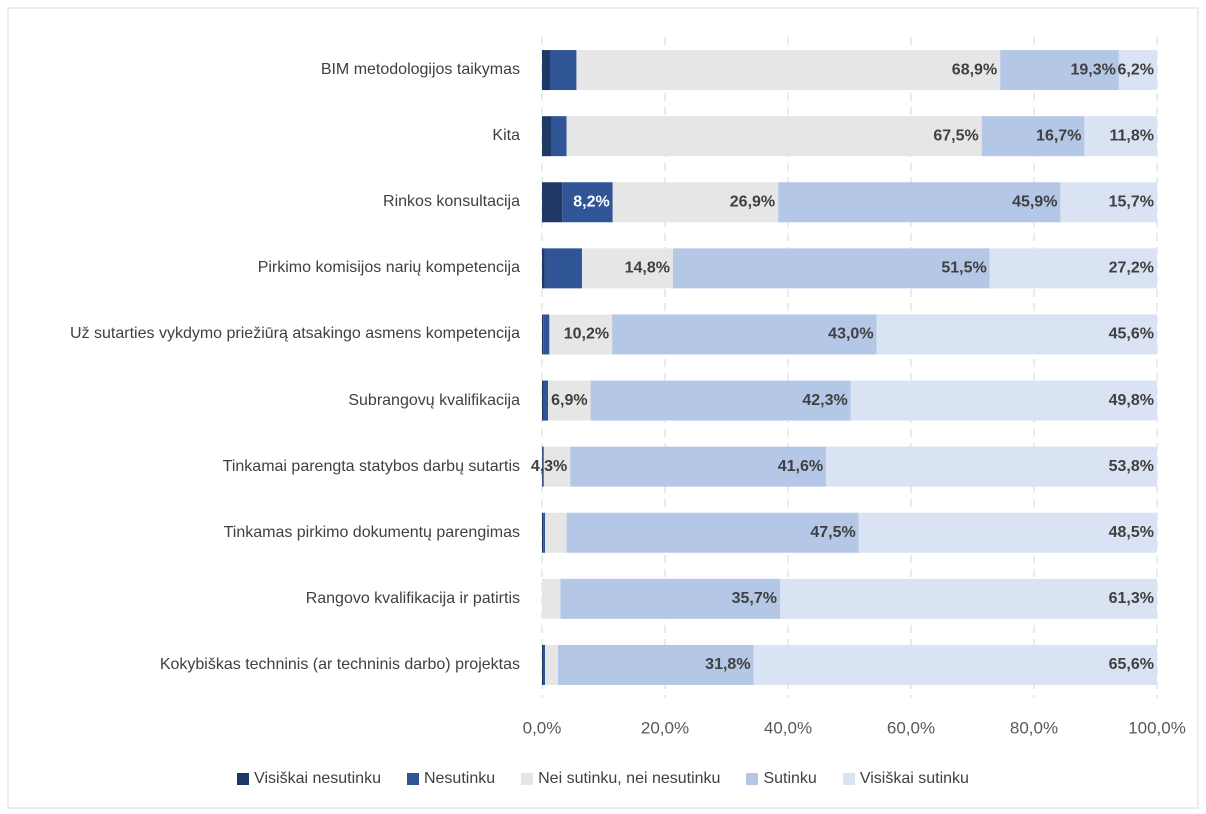 The width and height of the screenshot is (1206, 814). I want to click on data-label: 6,9%, so click(569, 400).